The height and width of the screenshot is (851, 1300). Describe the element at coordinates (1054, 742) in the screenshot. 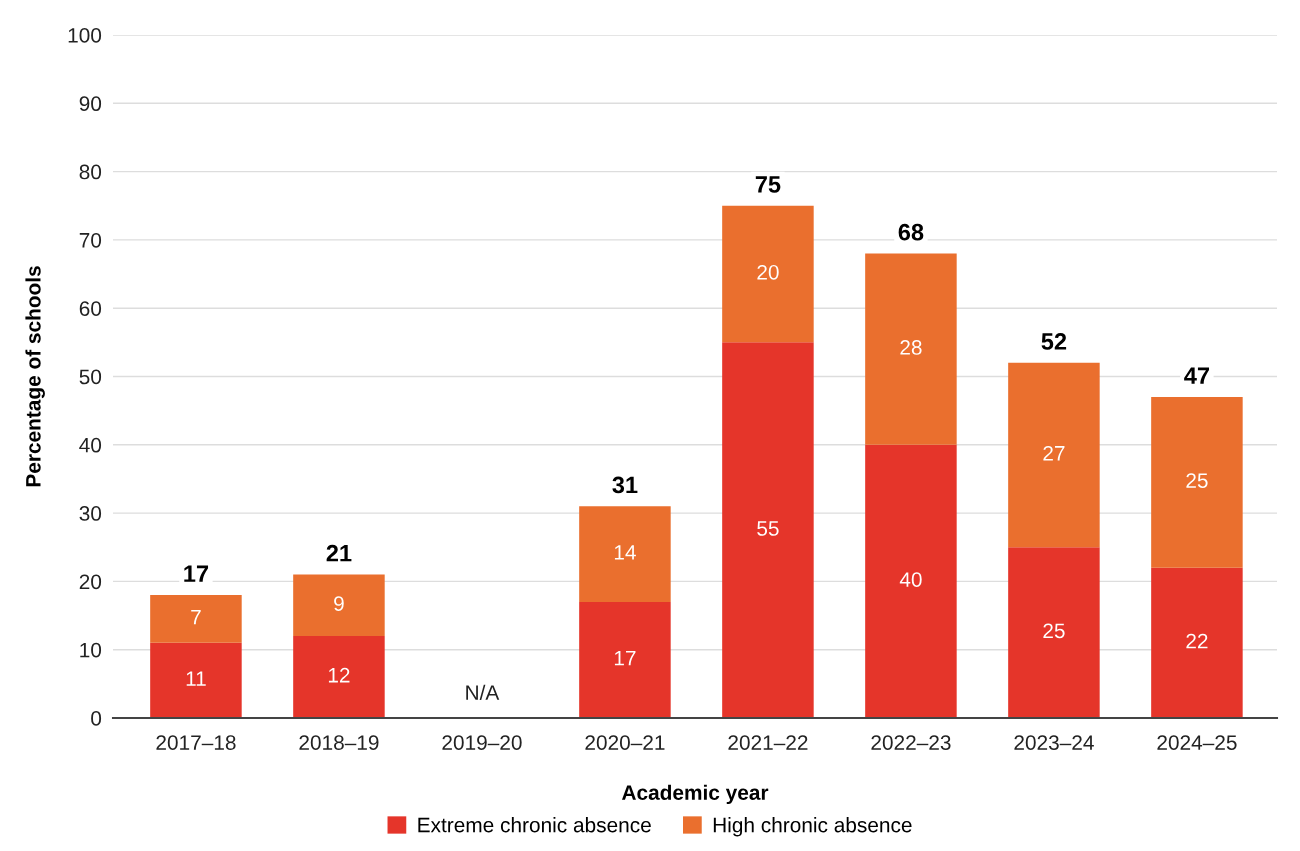

I see `x-tick-label: 2023–24` at that location.